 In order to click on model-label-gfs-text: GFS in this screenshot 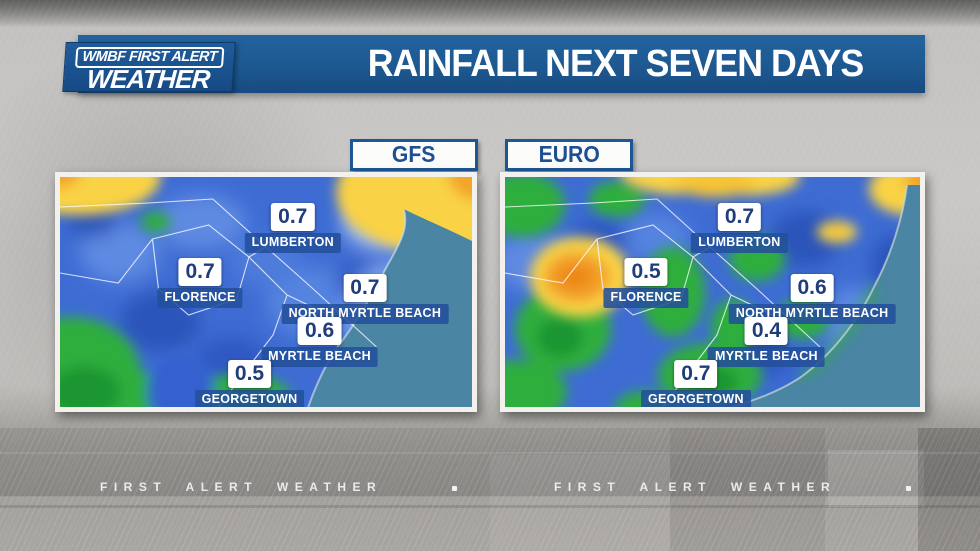, I will do `click(414, 154)`.